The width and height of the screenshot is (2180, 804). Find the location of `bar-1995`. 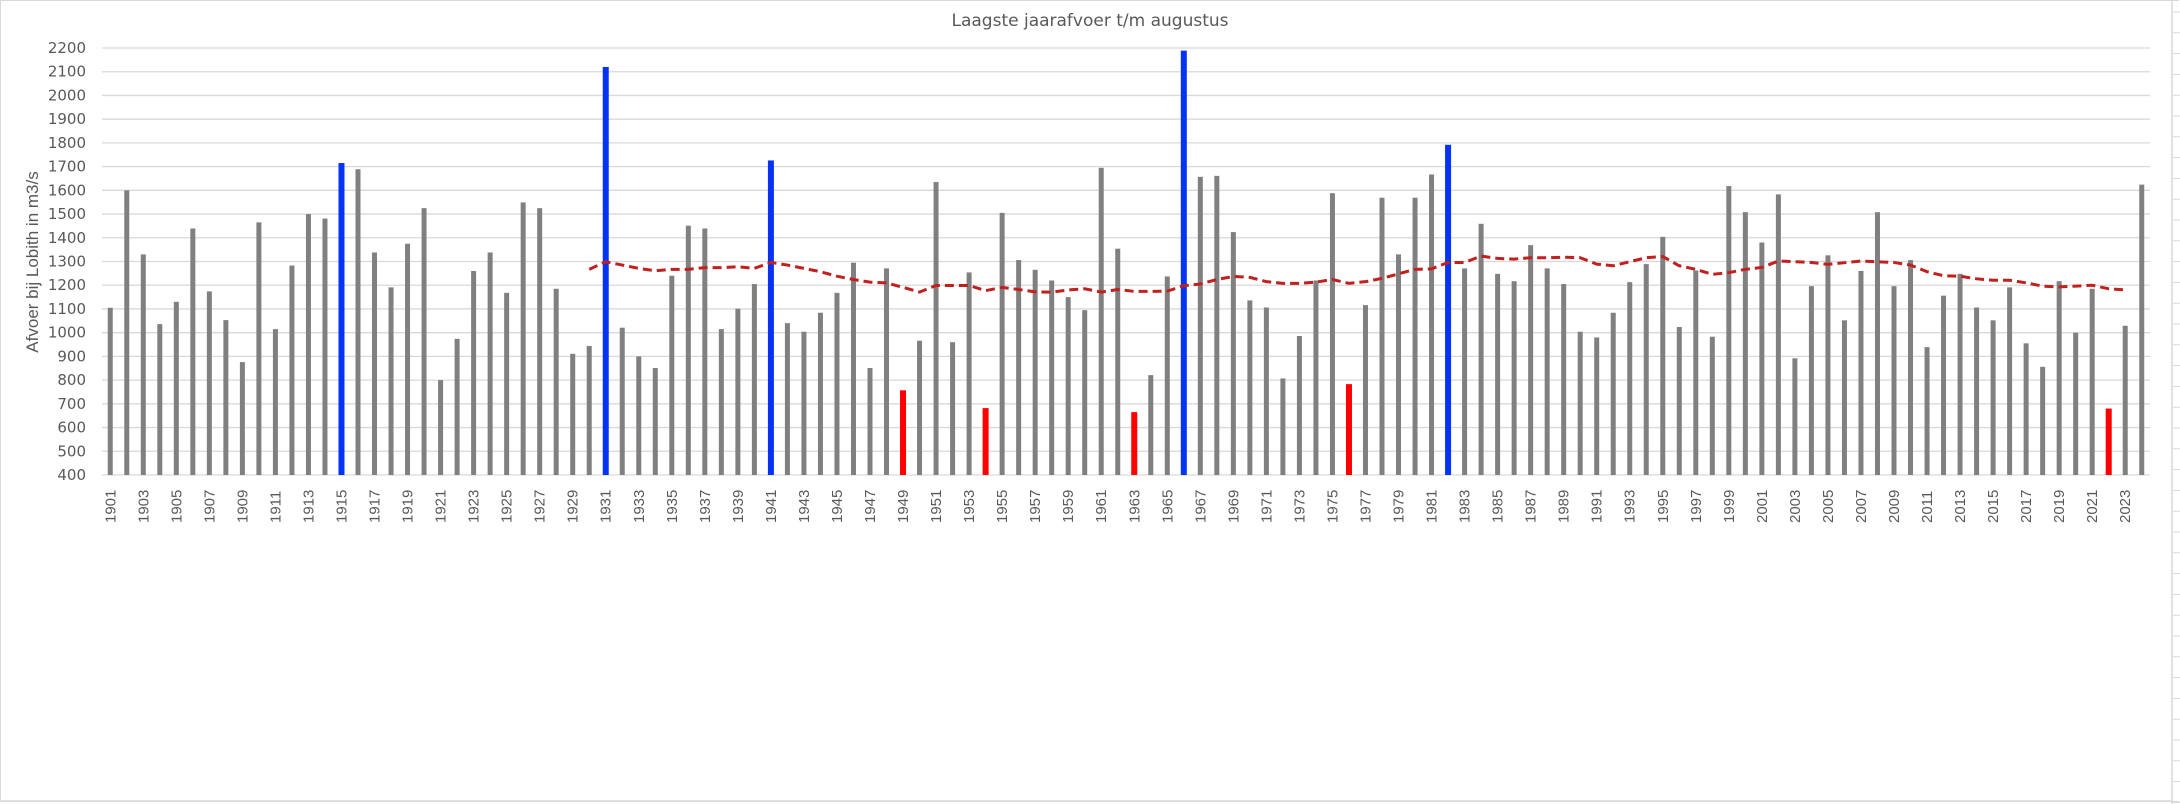

bar-1995 is located at coordinates (1663, 355).